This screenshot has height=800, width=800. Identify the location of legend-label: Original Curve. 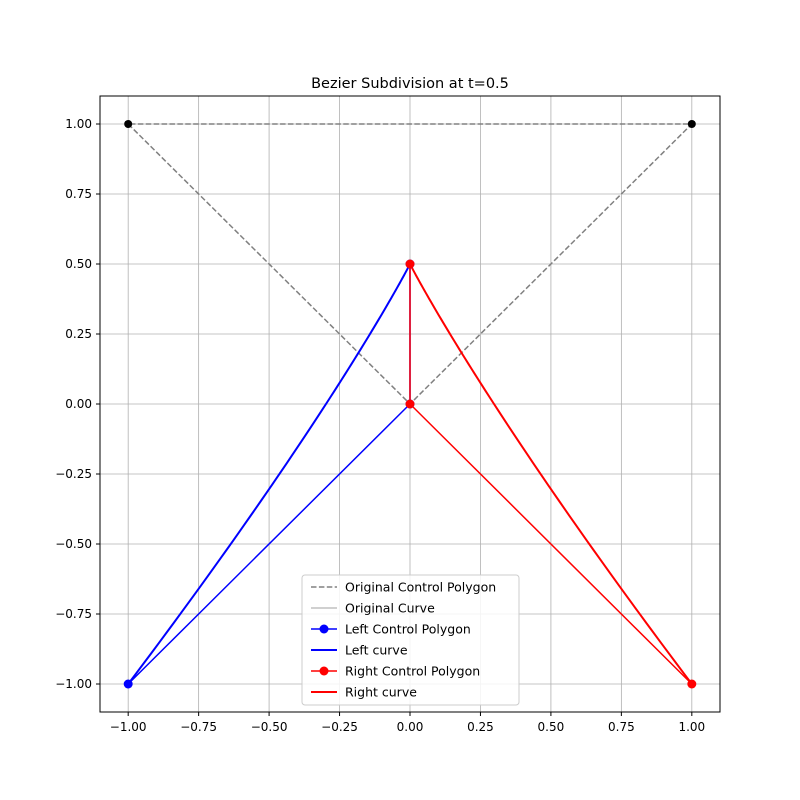
(390, 608).